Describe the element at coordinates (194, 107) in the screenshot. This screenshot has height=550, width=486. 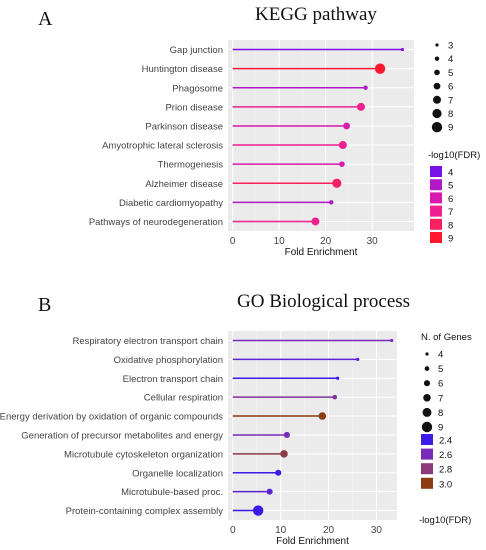
I see `y-tick-label: Prion disease` at that location.